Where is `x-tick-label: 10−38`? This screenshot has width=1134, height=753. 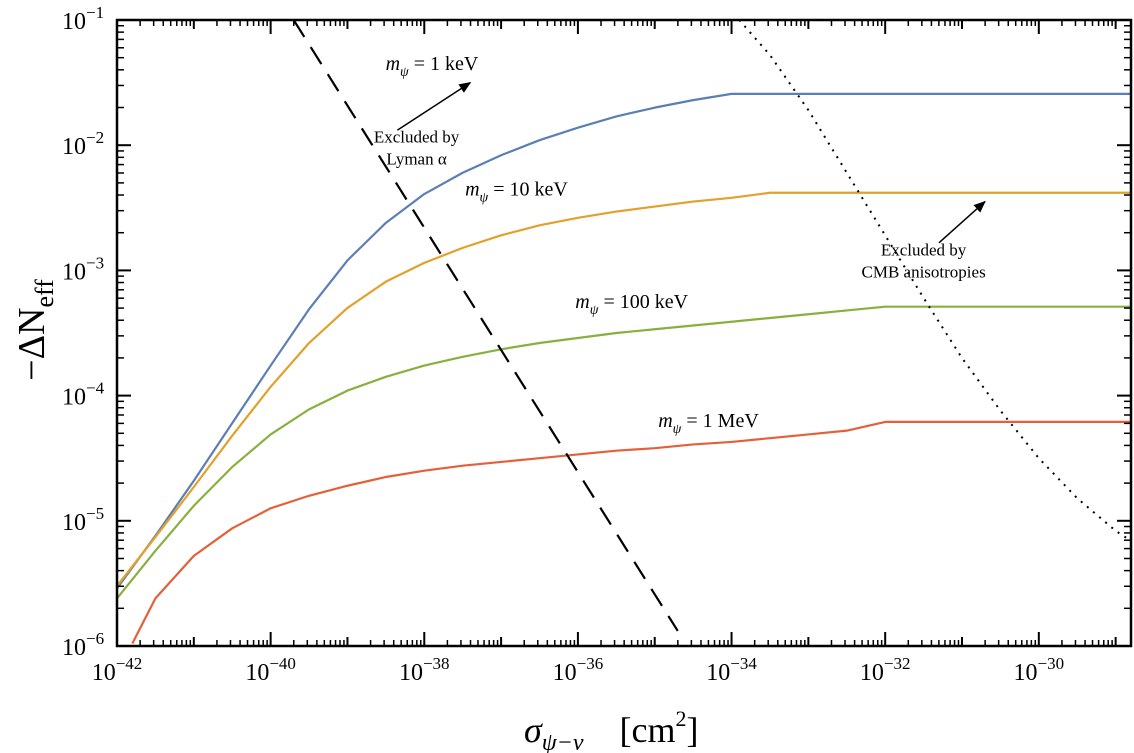
x-tick-label: 10−38 is located at coordinates (424, 670).